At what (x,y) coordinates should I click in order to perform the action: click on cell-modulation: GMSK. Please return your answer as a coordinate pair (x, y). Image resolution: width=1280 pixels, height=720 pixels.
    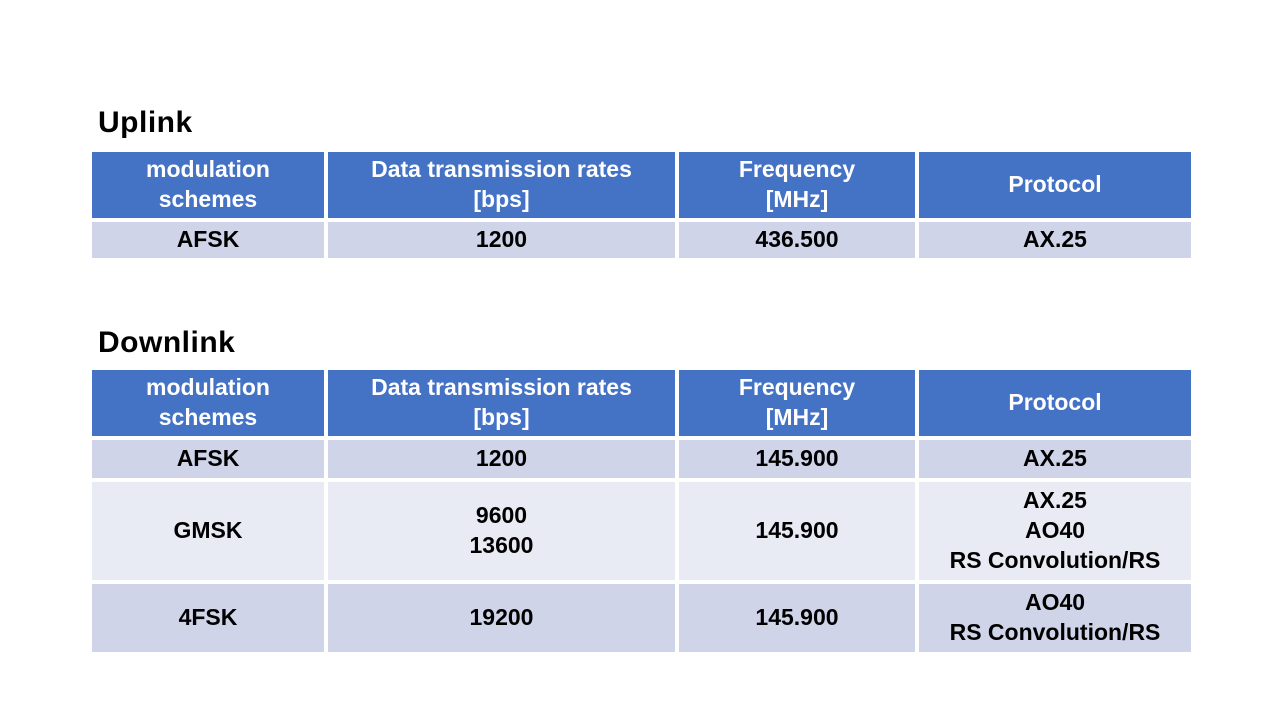
    Looking at the image, I should click on (208, 531).